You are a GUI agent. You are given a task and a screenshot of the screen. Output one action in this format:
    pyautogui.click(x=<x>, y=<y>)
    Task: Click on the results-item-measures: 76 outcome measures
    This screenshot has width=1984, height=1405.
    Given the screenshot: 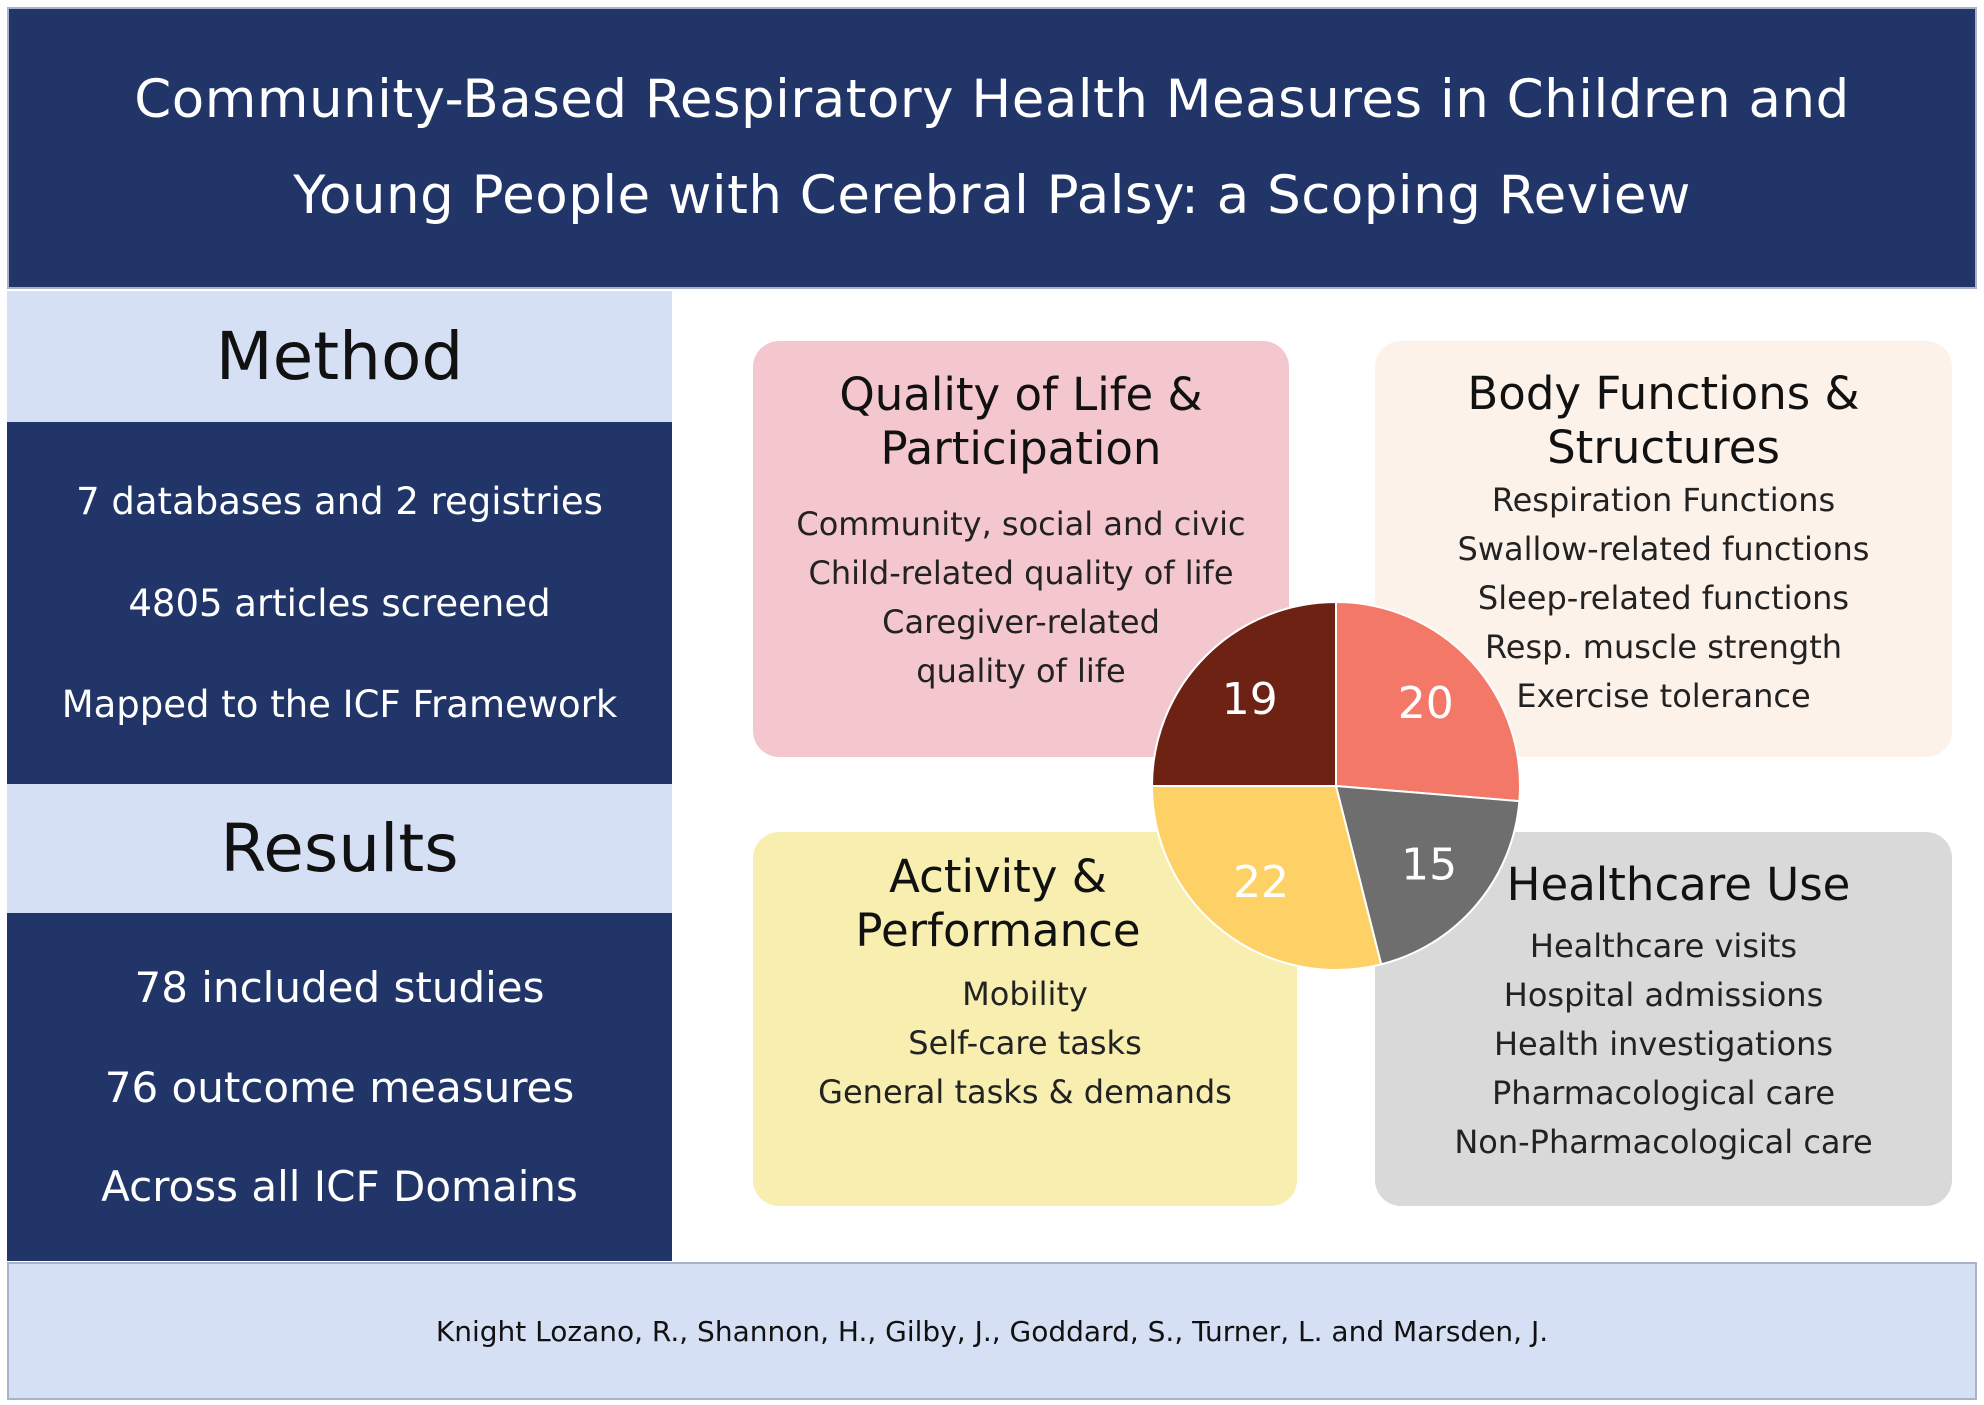 What is the action you would take?
    pyautogui.click(x=339, y=1087)
    